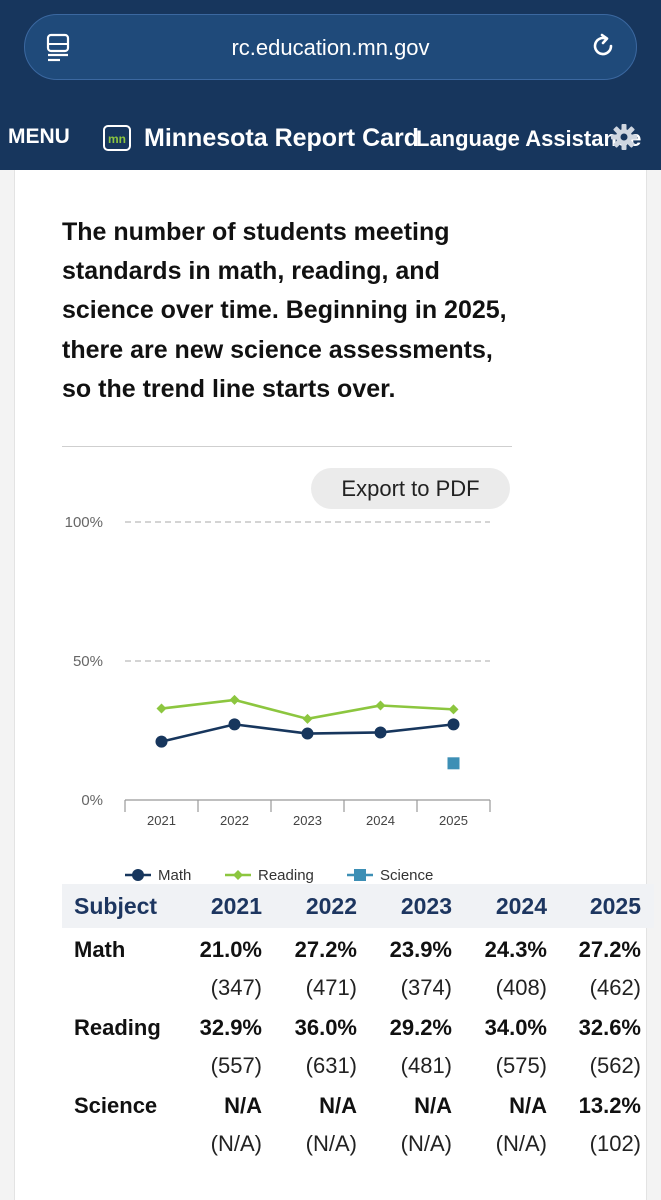 This screenshot has height=1200, width=661. Describe the element at coordinates (529, 138) in the screenshot. I see `language-assistance-link: Language Assistance` at that location.